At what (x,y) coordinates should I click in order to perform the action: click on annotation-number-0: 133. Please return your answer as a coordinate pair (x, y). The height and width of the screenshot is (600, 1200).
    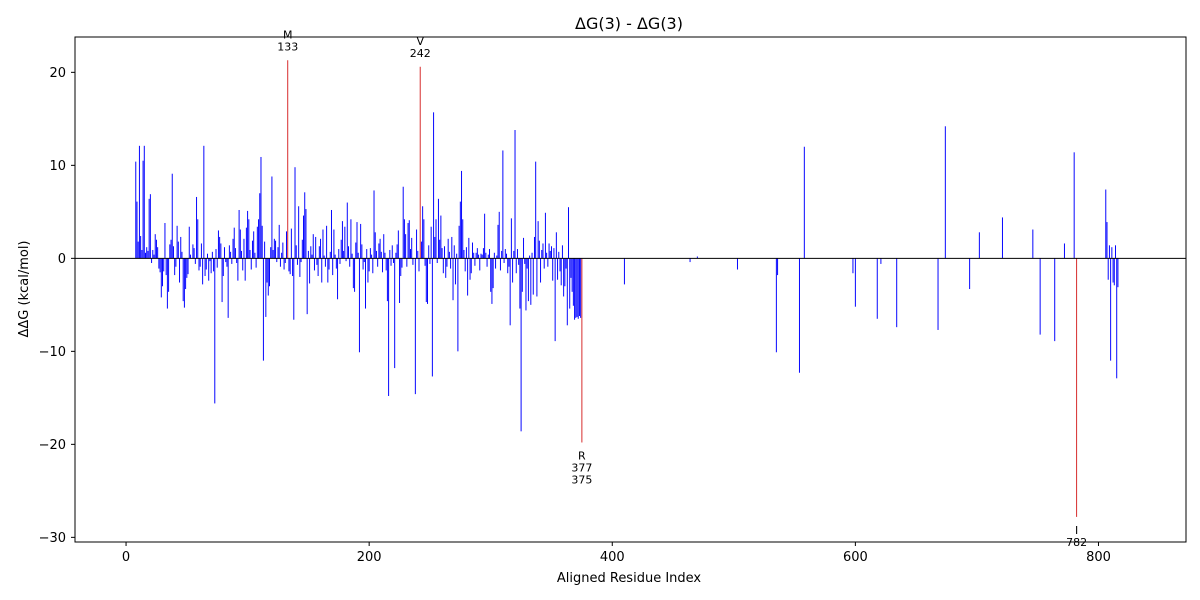
    Looking at the image, I should click on (287, 46).